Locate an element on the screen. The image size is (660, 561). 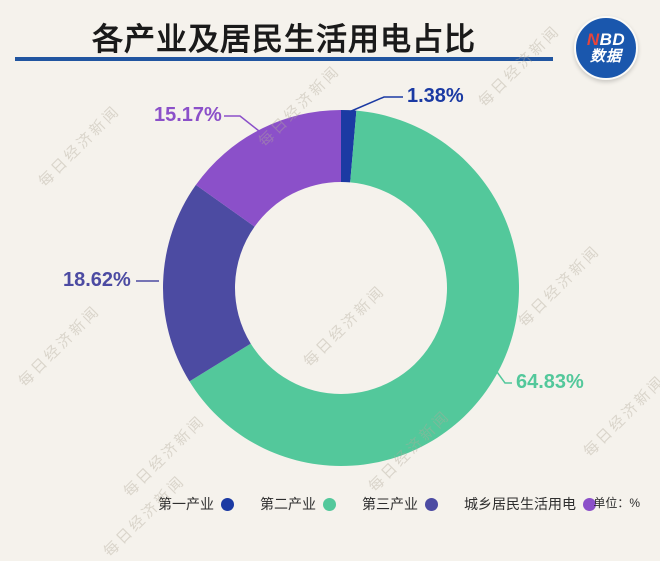
unit-label: 单位：% is located at coordinates (616, 503).